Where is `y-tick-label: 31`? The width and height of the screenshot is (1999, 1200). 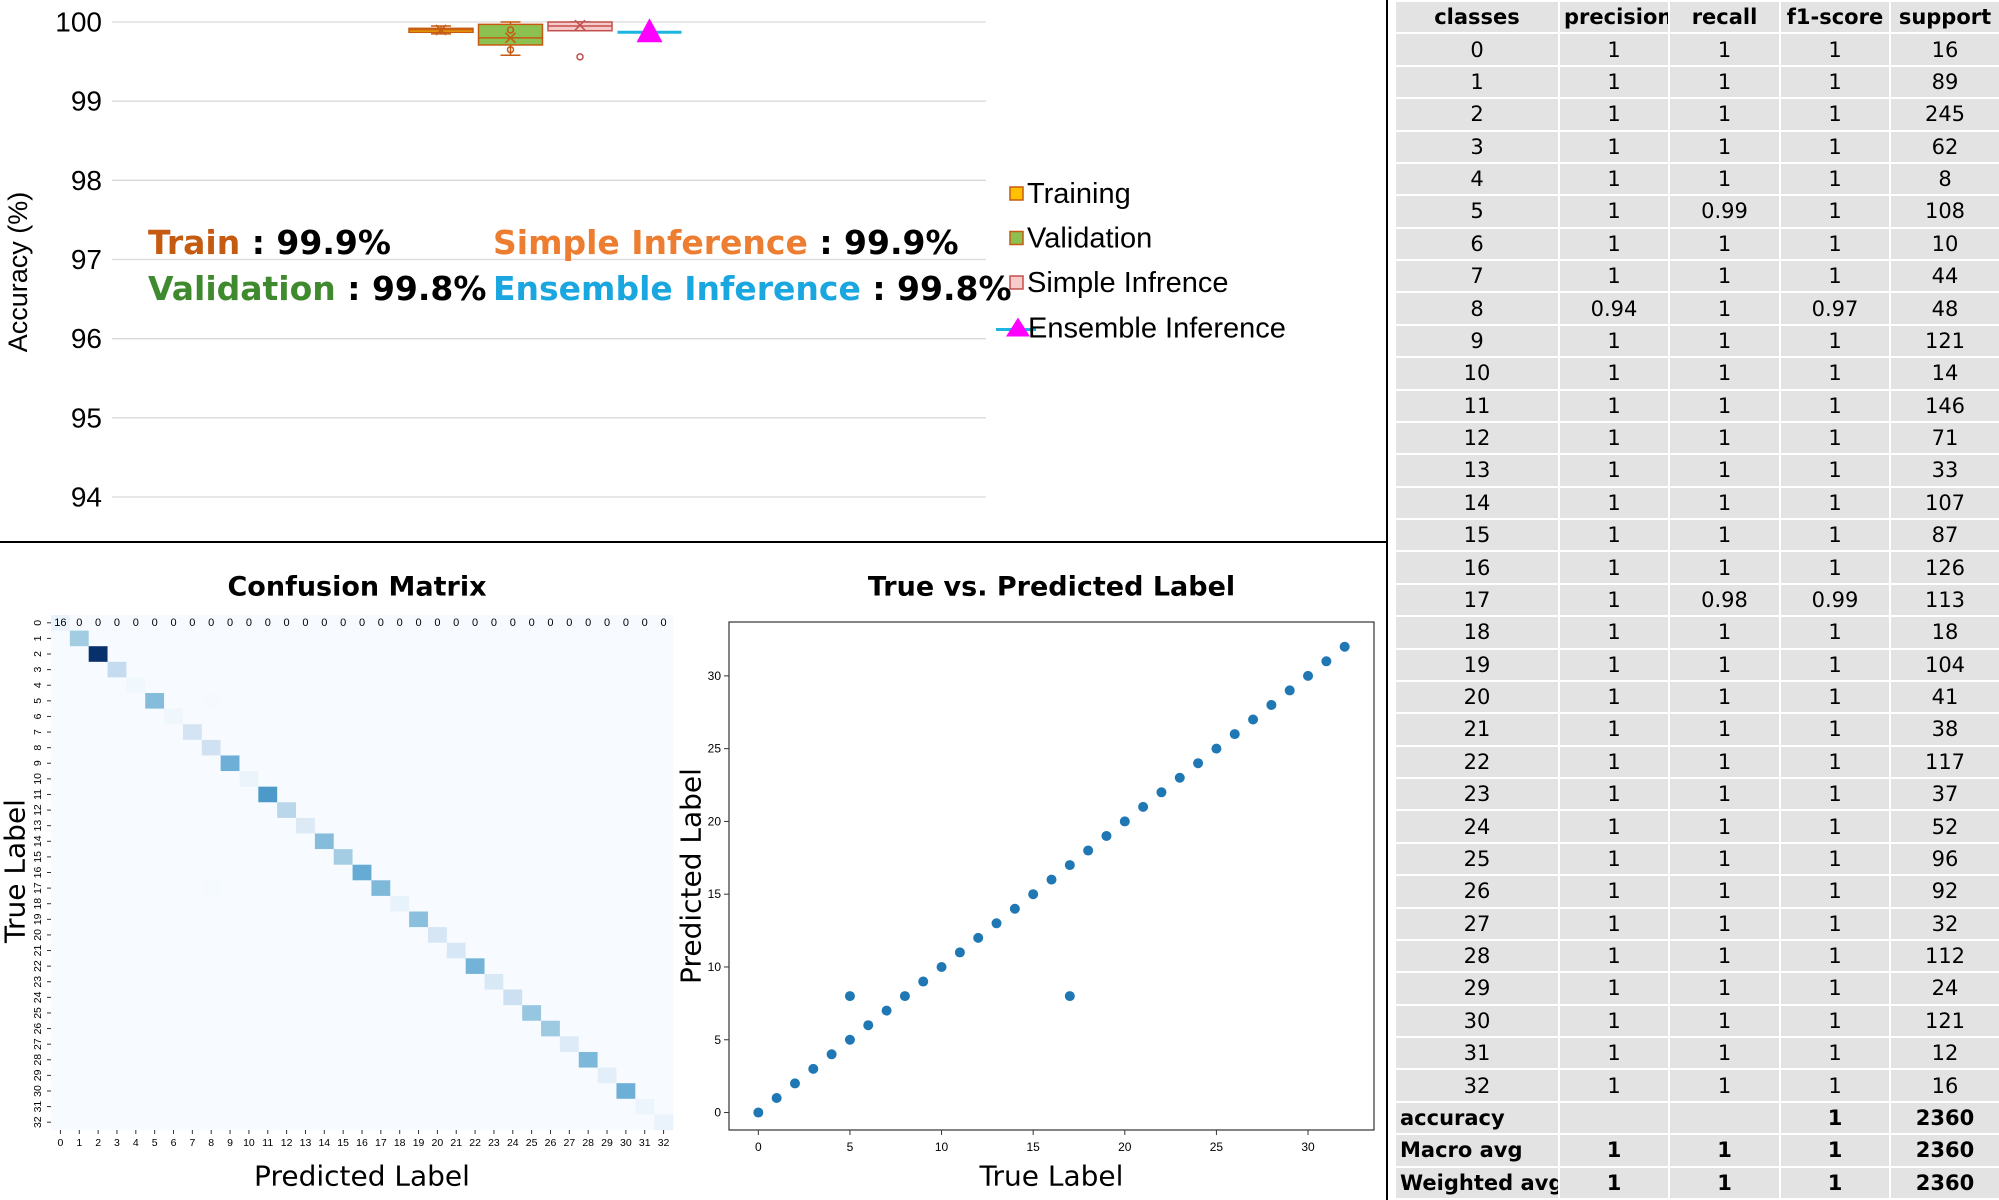
y-tick-label: 31 is located at coordinates (38, 1107).